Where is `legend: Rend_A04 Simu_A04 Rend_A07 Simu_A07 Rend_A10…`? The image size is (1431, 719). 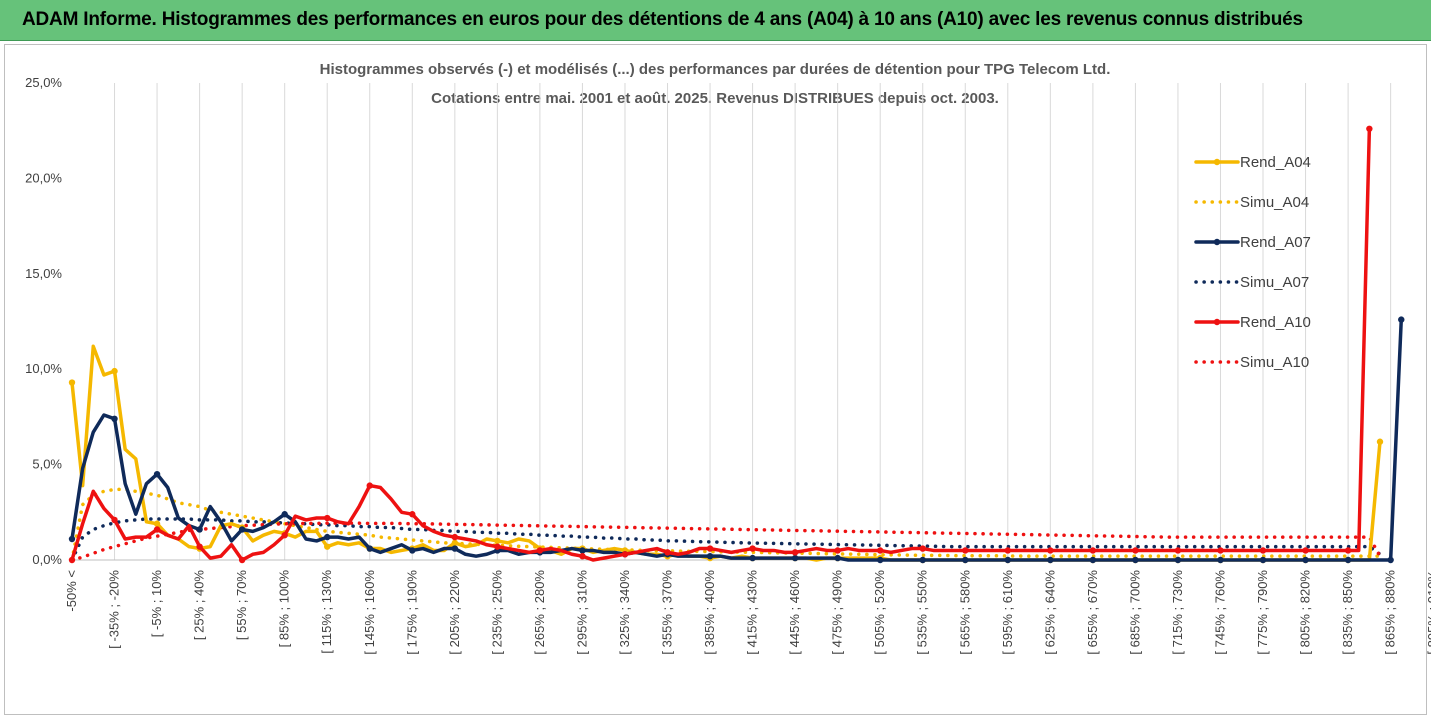 legend: Rend_A04 Simu_A04 Rend_A07 Simu_A07 Rend_A10… is located at coordinates (1252, 262).